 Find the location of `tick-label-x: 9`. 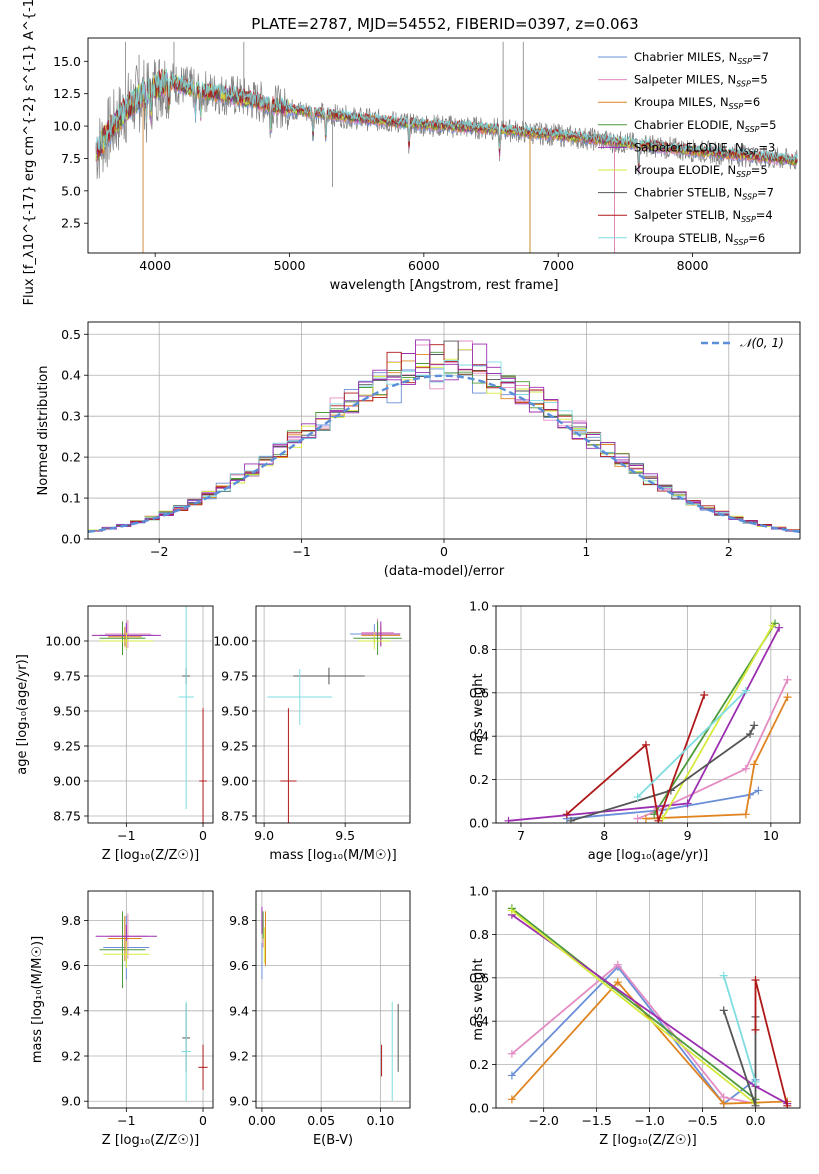

tick-label-x: 9 is located at coordinates (688, 835).